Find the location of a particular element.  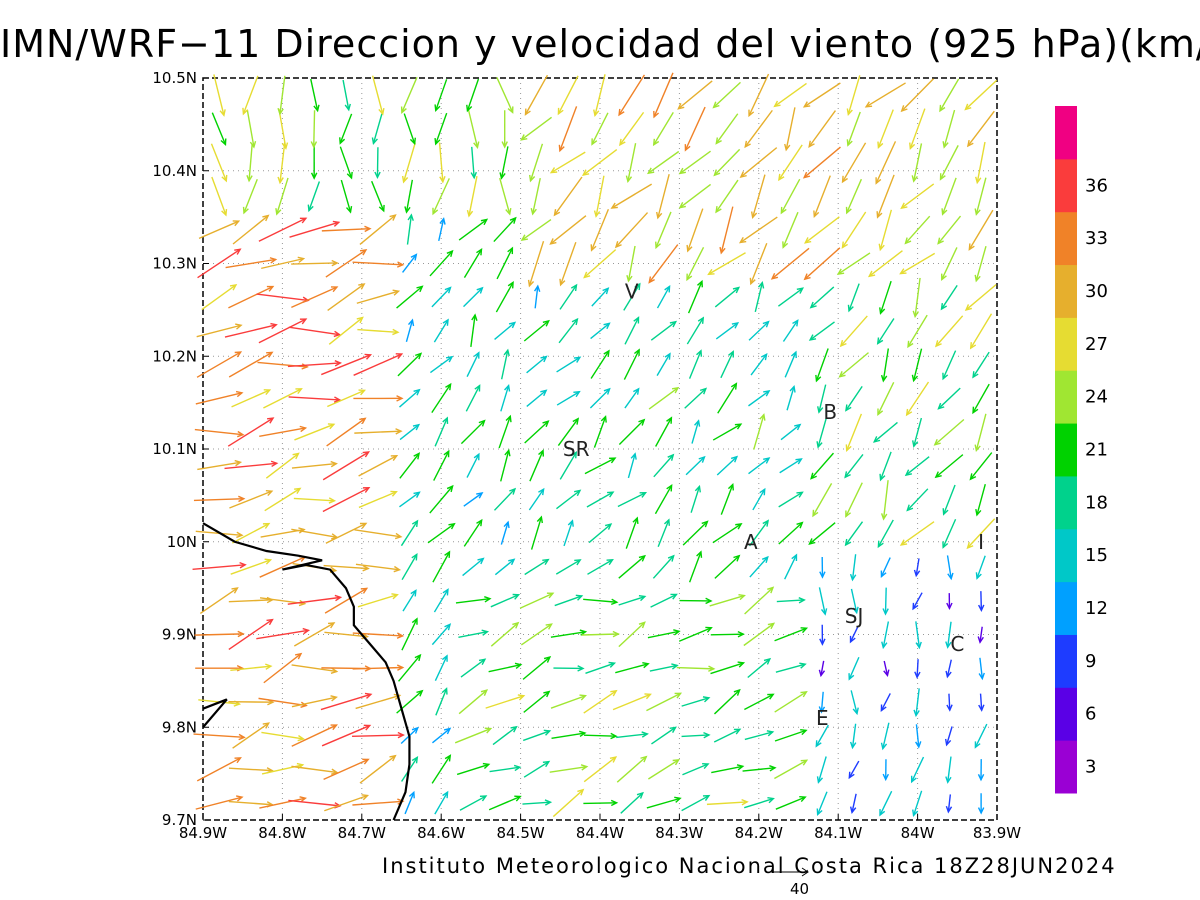

y-tick-label: 10.5N is located at coordinates (174, 78).